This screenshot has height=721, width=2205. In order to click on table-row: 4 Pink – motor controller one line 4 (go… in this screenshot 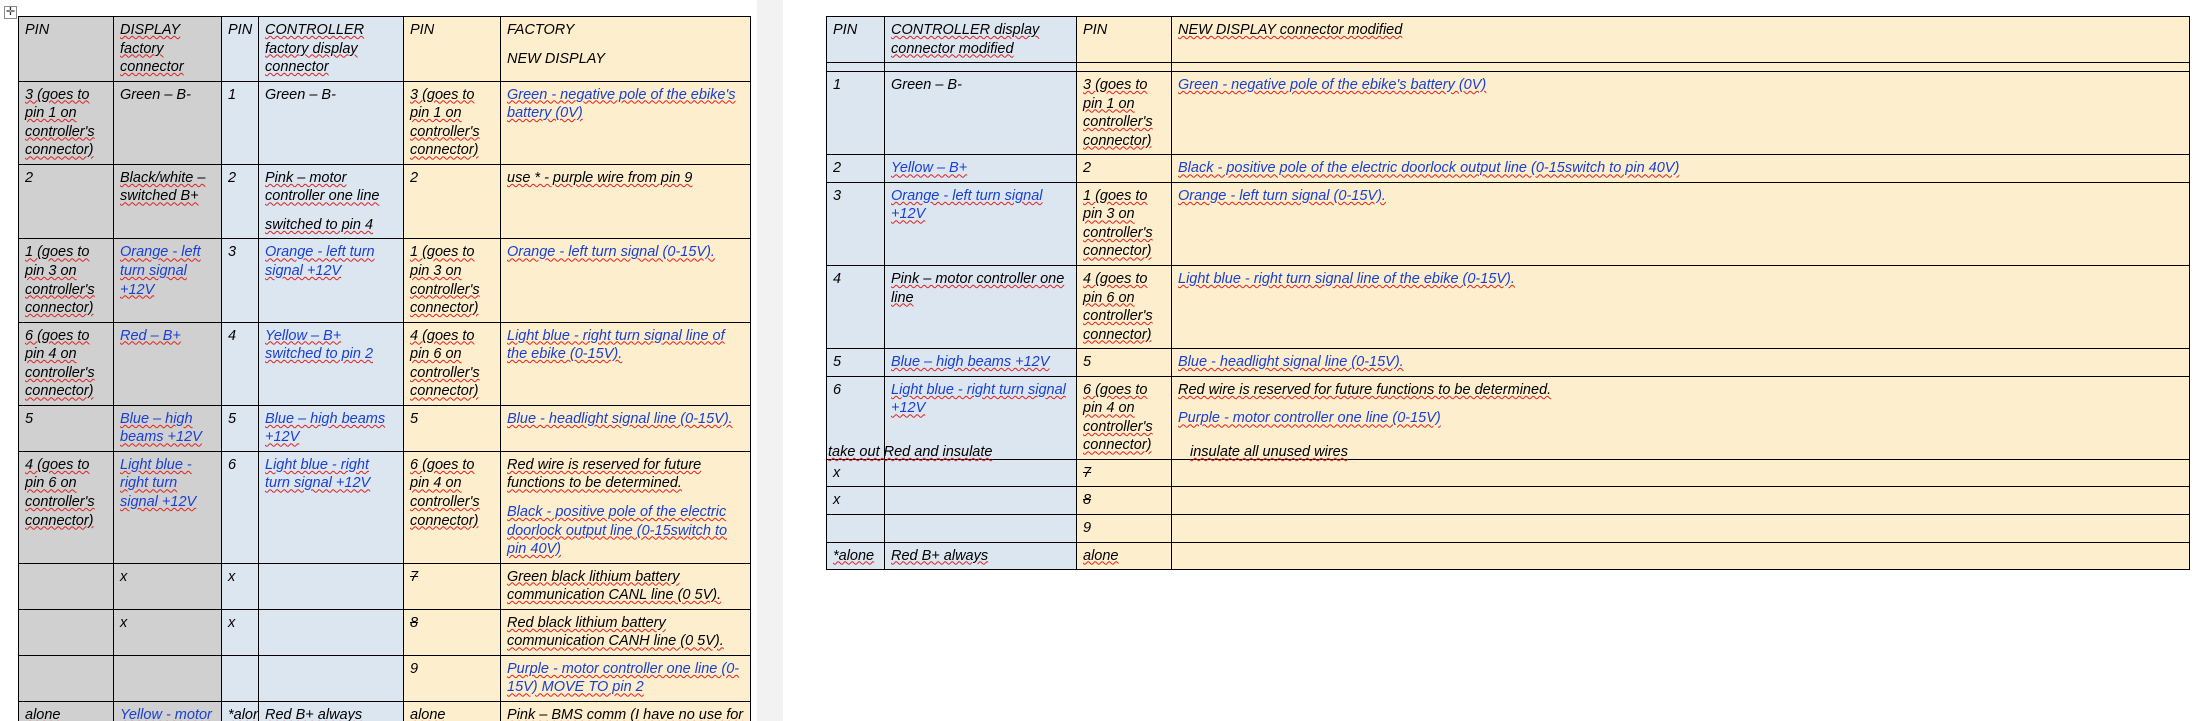, I will do `click(1508, 307)`.